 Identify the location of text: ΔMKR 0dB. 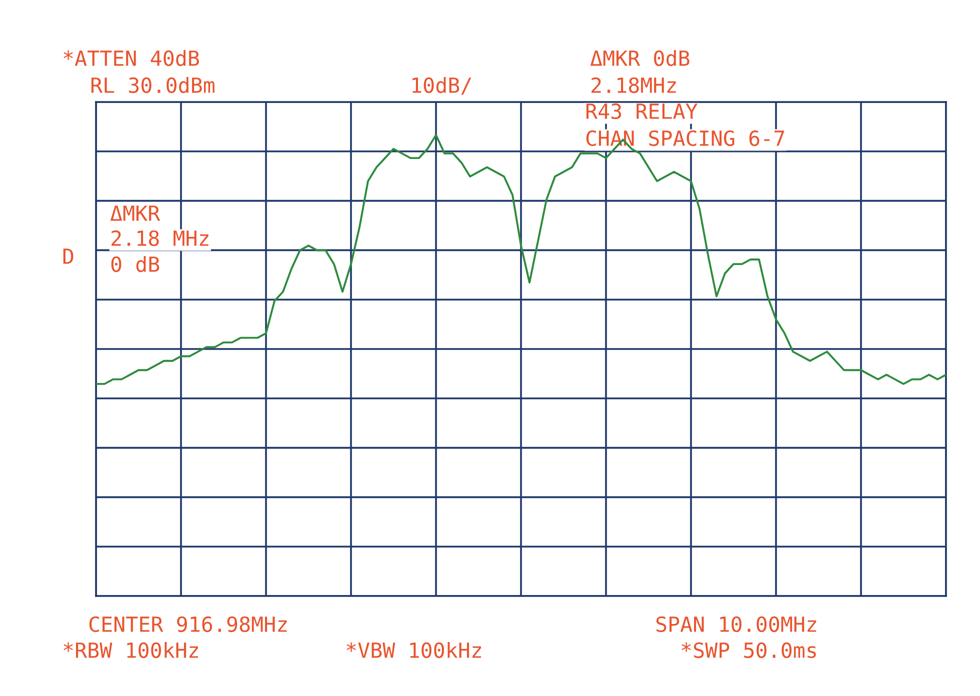
(640, 58).